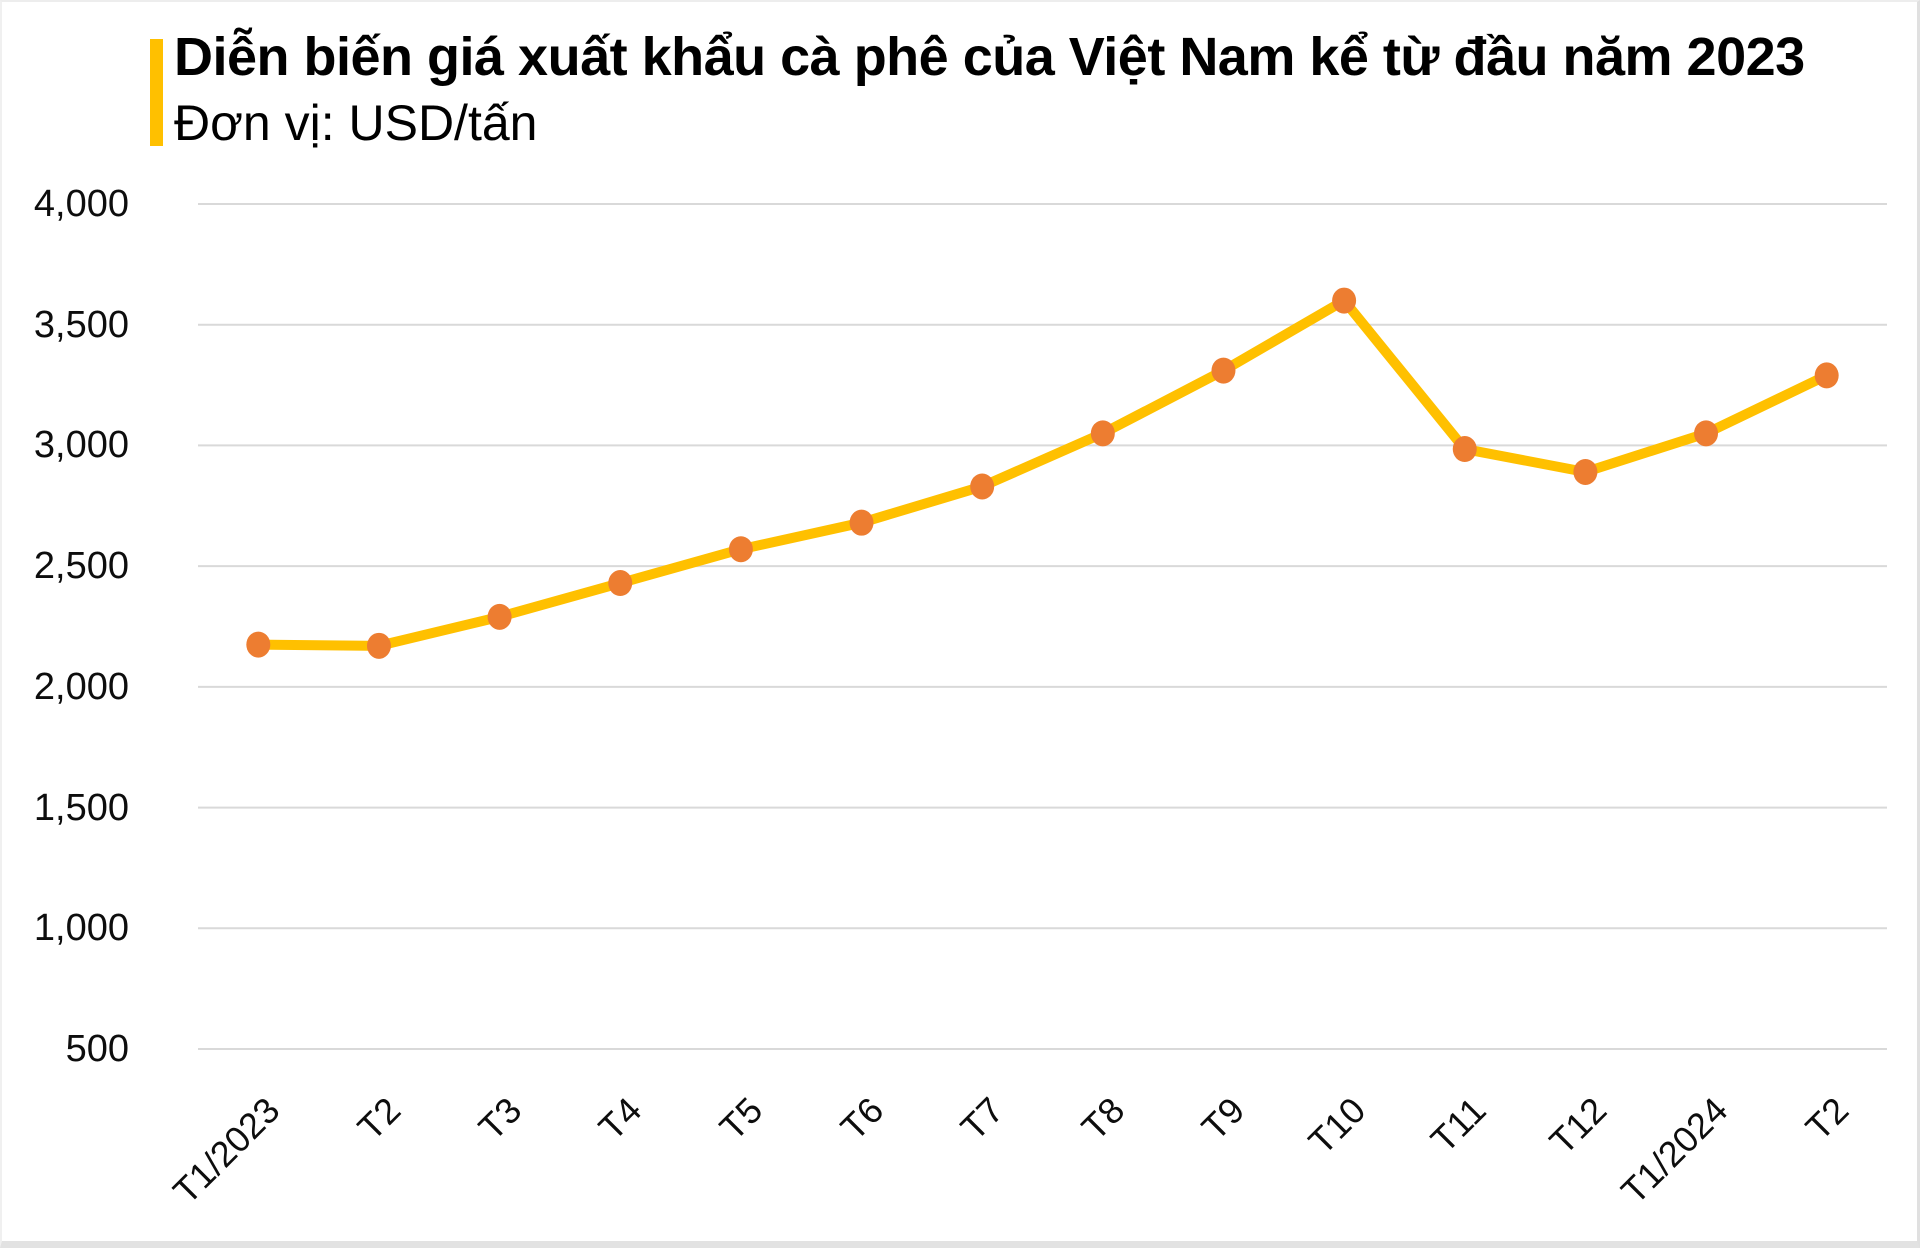  I want to click on data-point-T5, so click(740, 549).